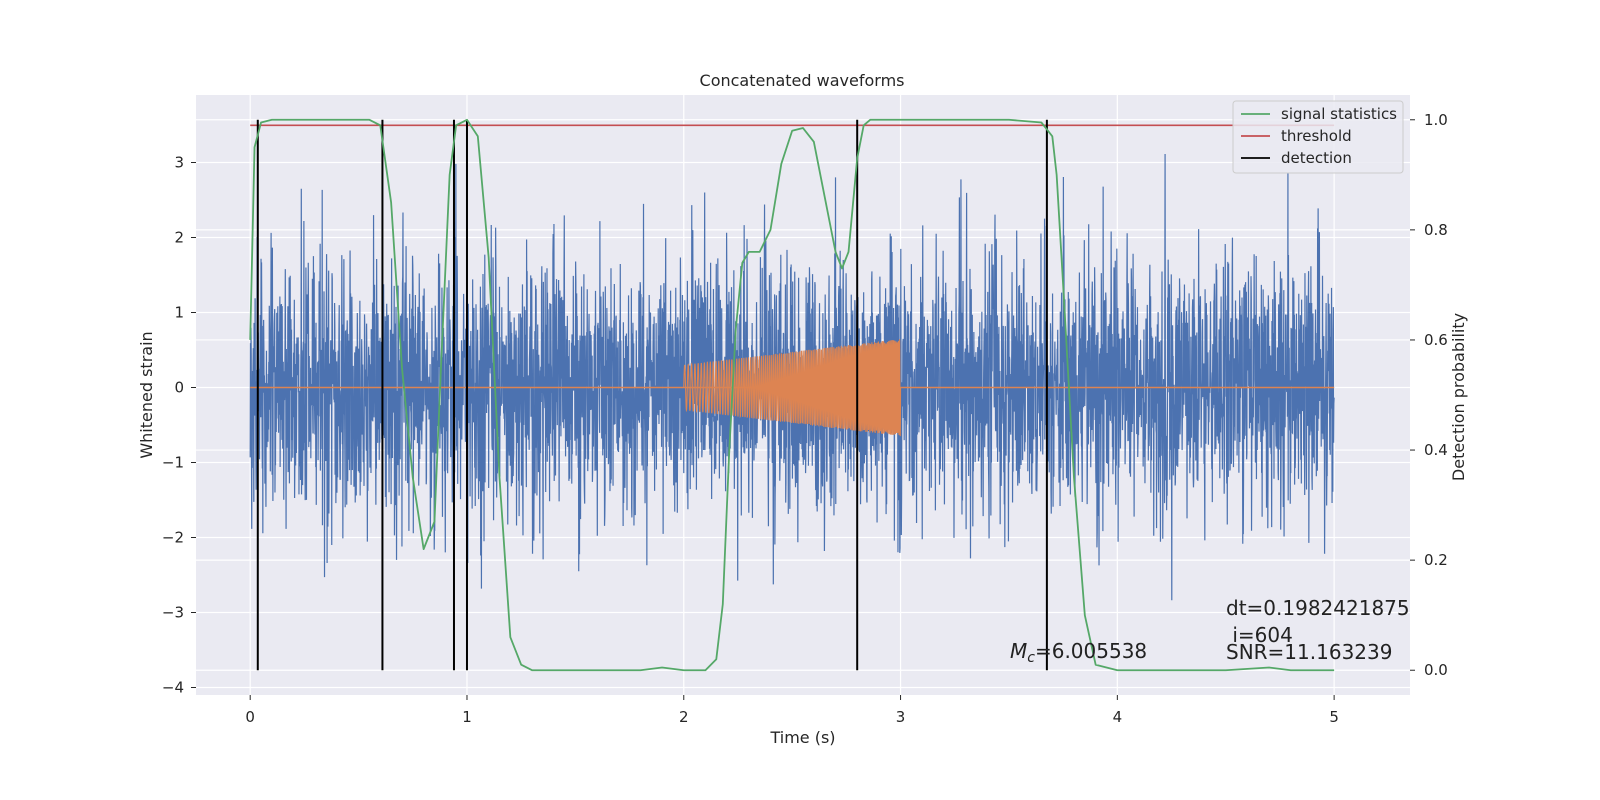 This screenshot has height=800, width=1600. I want to click on y-tick-label-left: −1, so click(173, 463).